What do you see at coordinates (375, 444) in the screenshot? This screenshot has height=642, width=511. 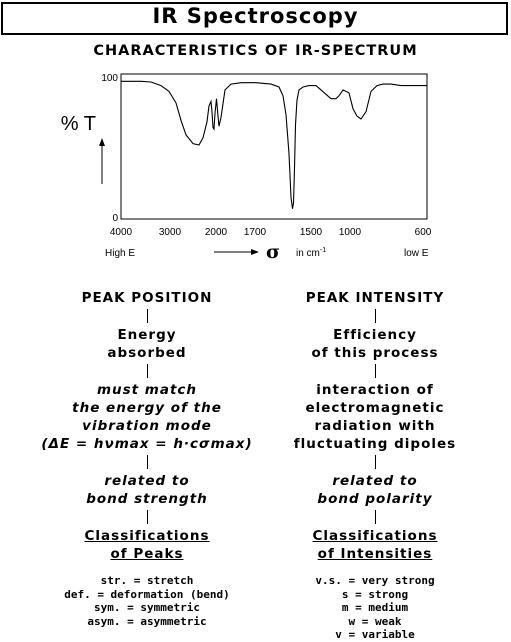 I see `interaction-line-4: fluctuating dipoles` at bounding box center [375, 444].